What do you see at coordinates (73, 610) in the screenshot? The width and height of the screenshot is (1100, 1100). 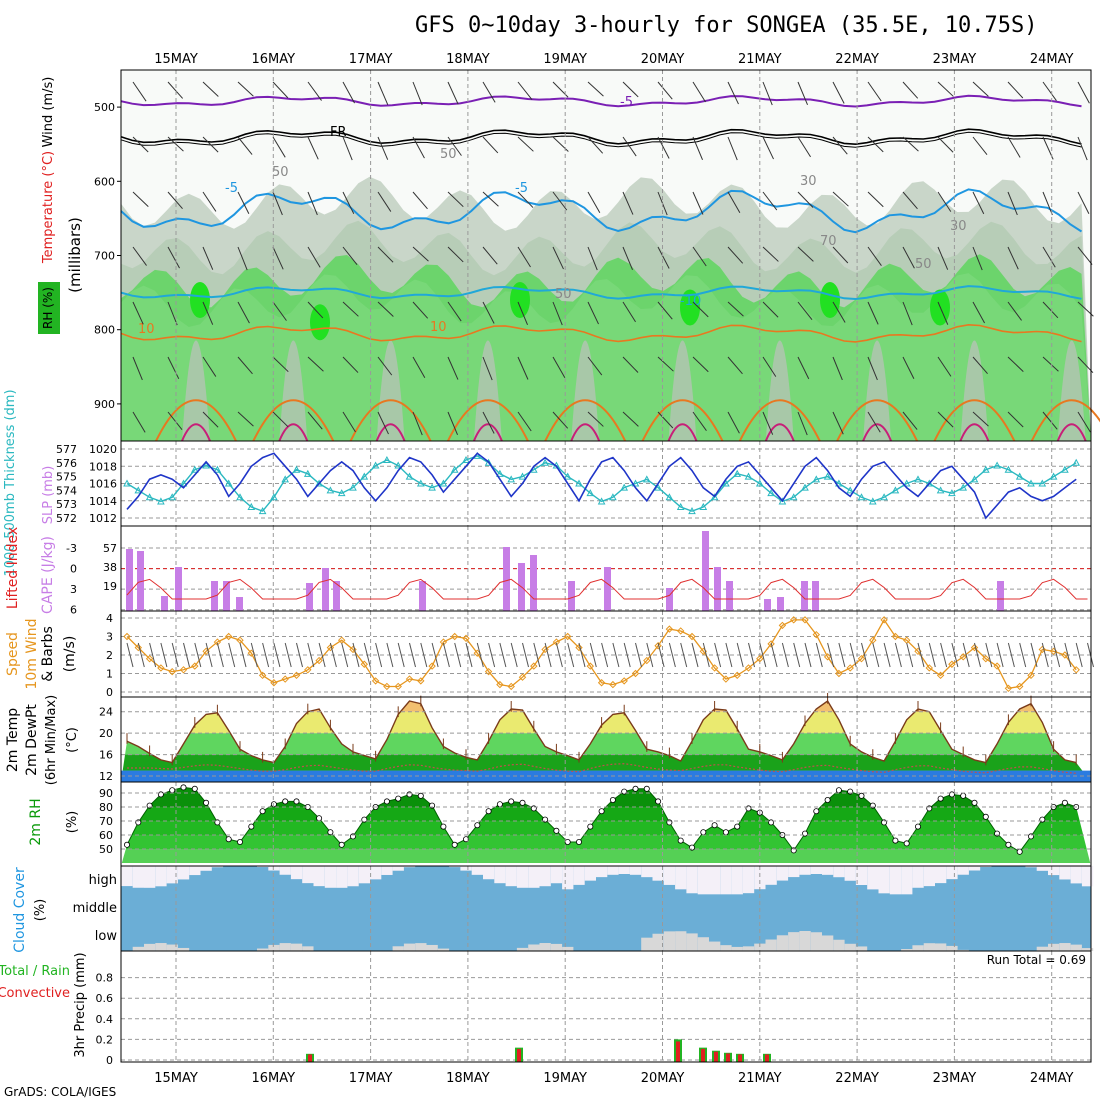 I see `li-tick-label: 6` at bounding box center [73, 610].